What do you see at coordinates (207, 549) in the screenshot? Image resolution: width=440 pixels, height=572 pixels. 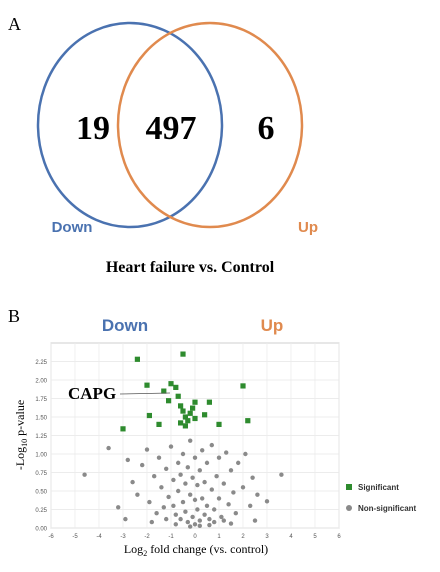 I see `x-axis-label-rest: fold change (vs. control)` at bounding box center [207, 549].